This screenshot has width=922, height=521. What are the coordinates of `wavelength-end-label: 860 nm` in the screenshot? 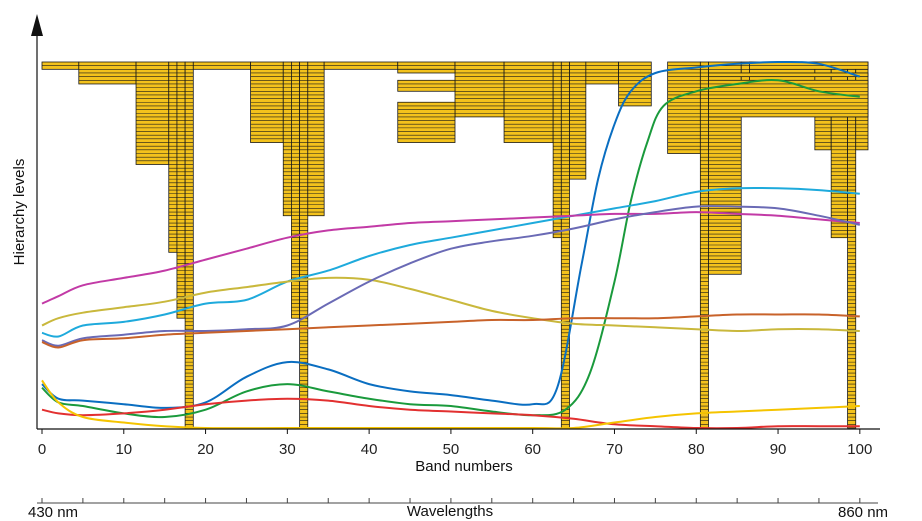 It's located at (863, 512).